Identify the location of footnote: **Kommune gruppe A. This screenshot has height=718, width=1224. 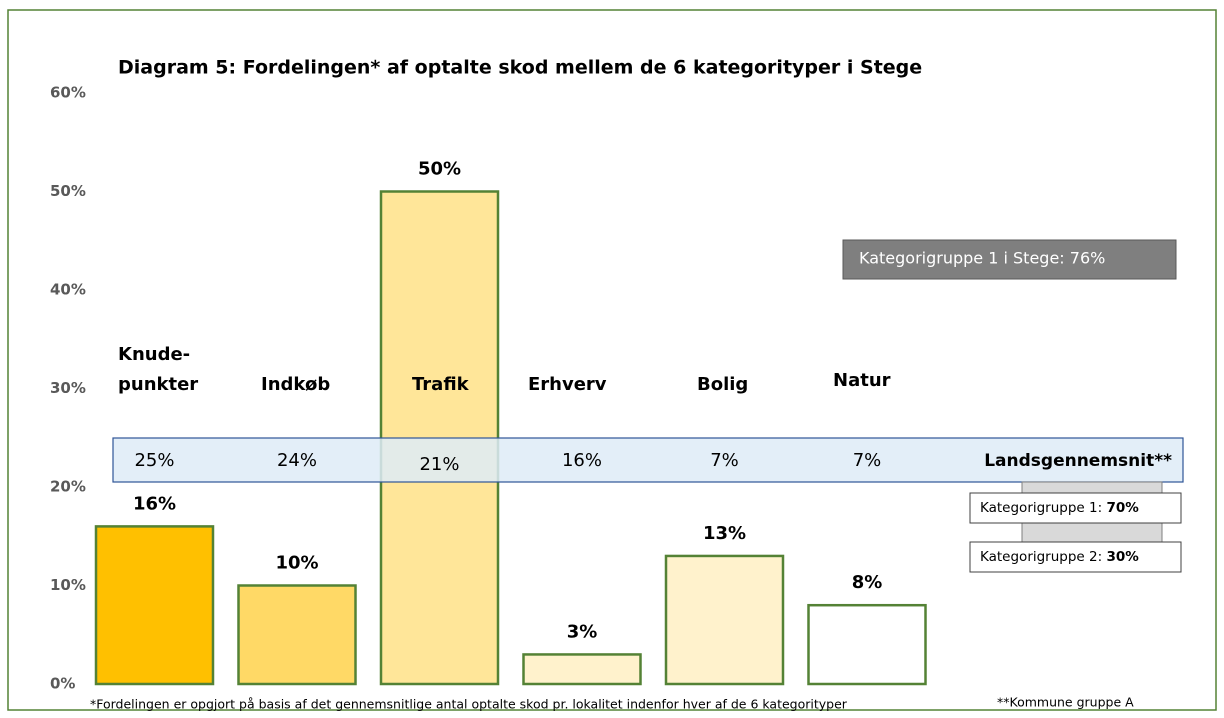
(1065, 702).